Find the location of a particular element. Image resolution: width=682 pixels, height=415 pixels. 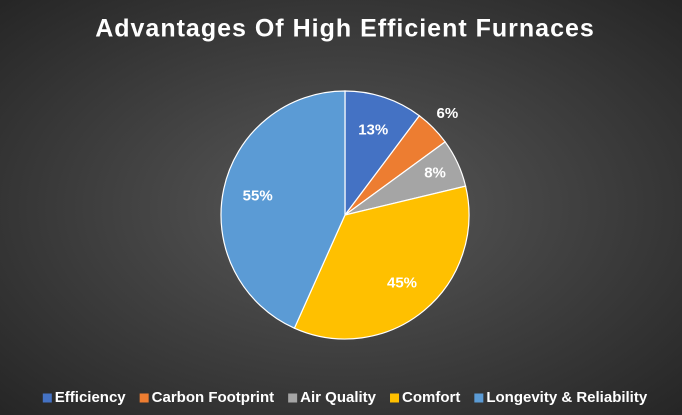

data-label: 8% is located at coordinates (435, 172).